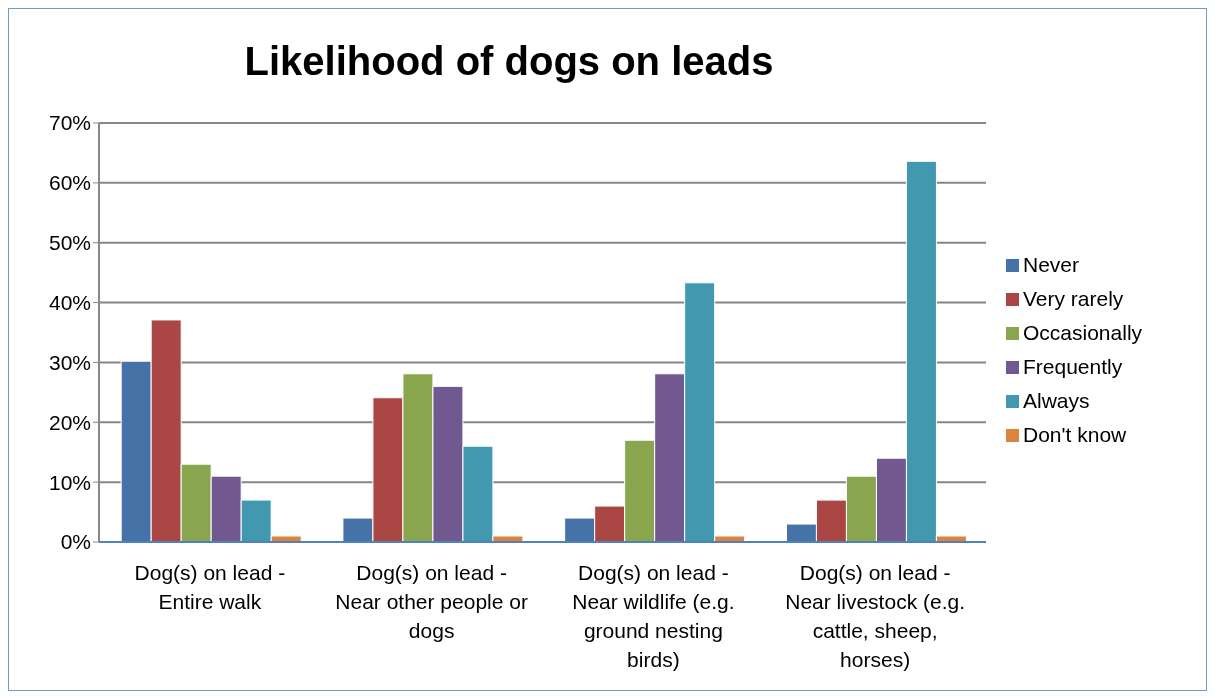  What do you see at coordinates (69, 123) in the screenshot?
I see `y-tick-label: 70%` at bounding box center [69, 123].